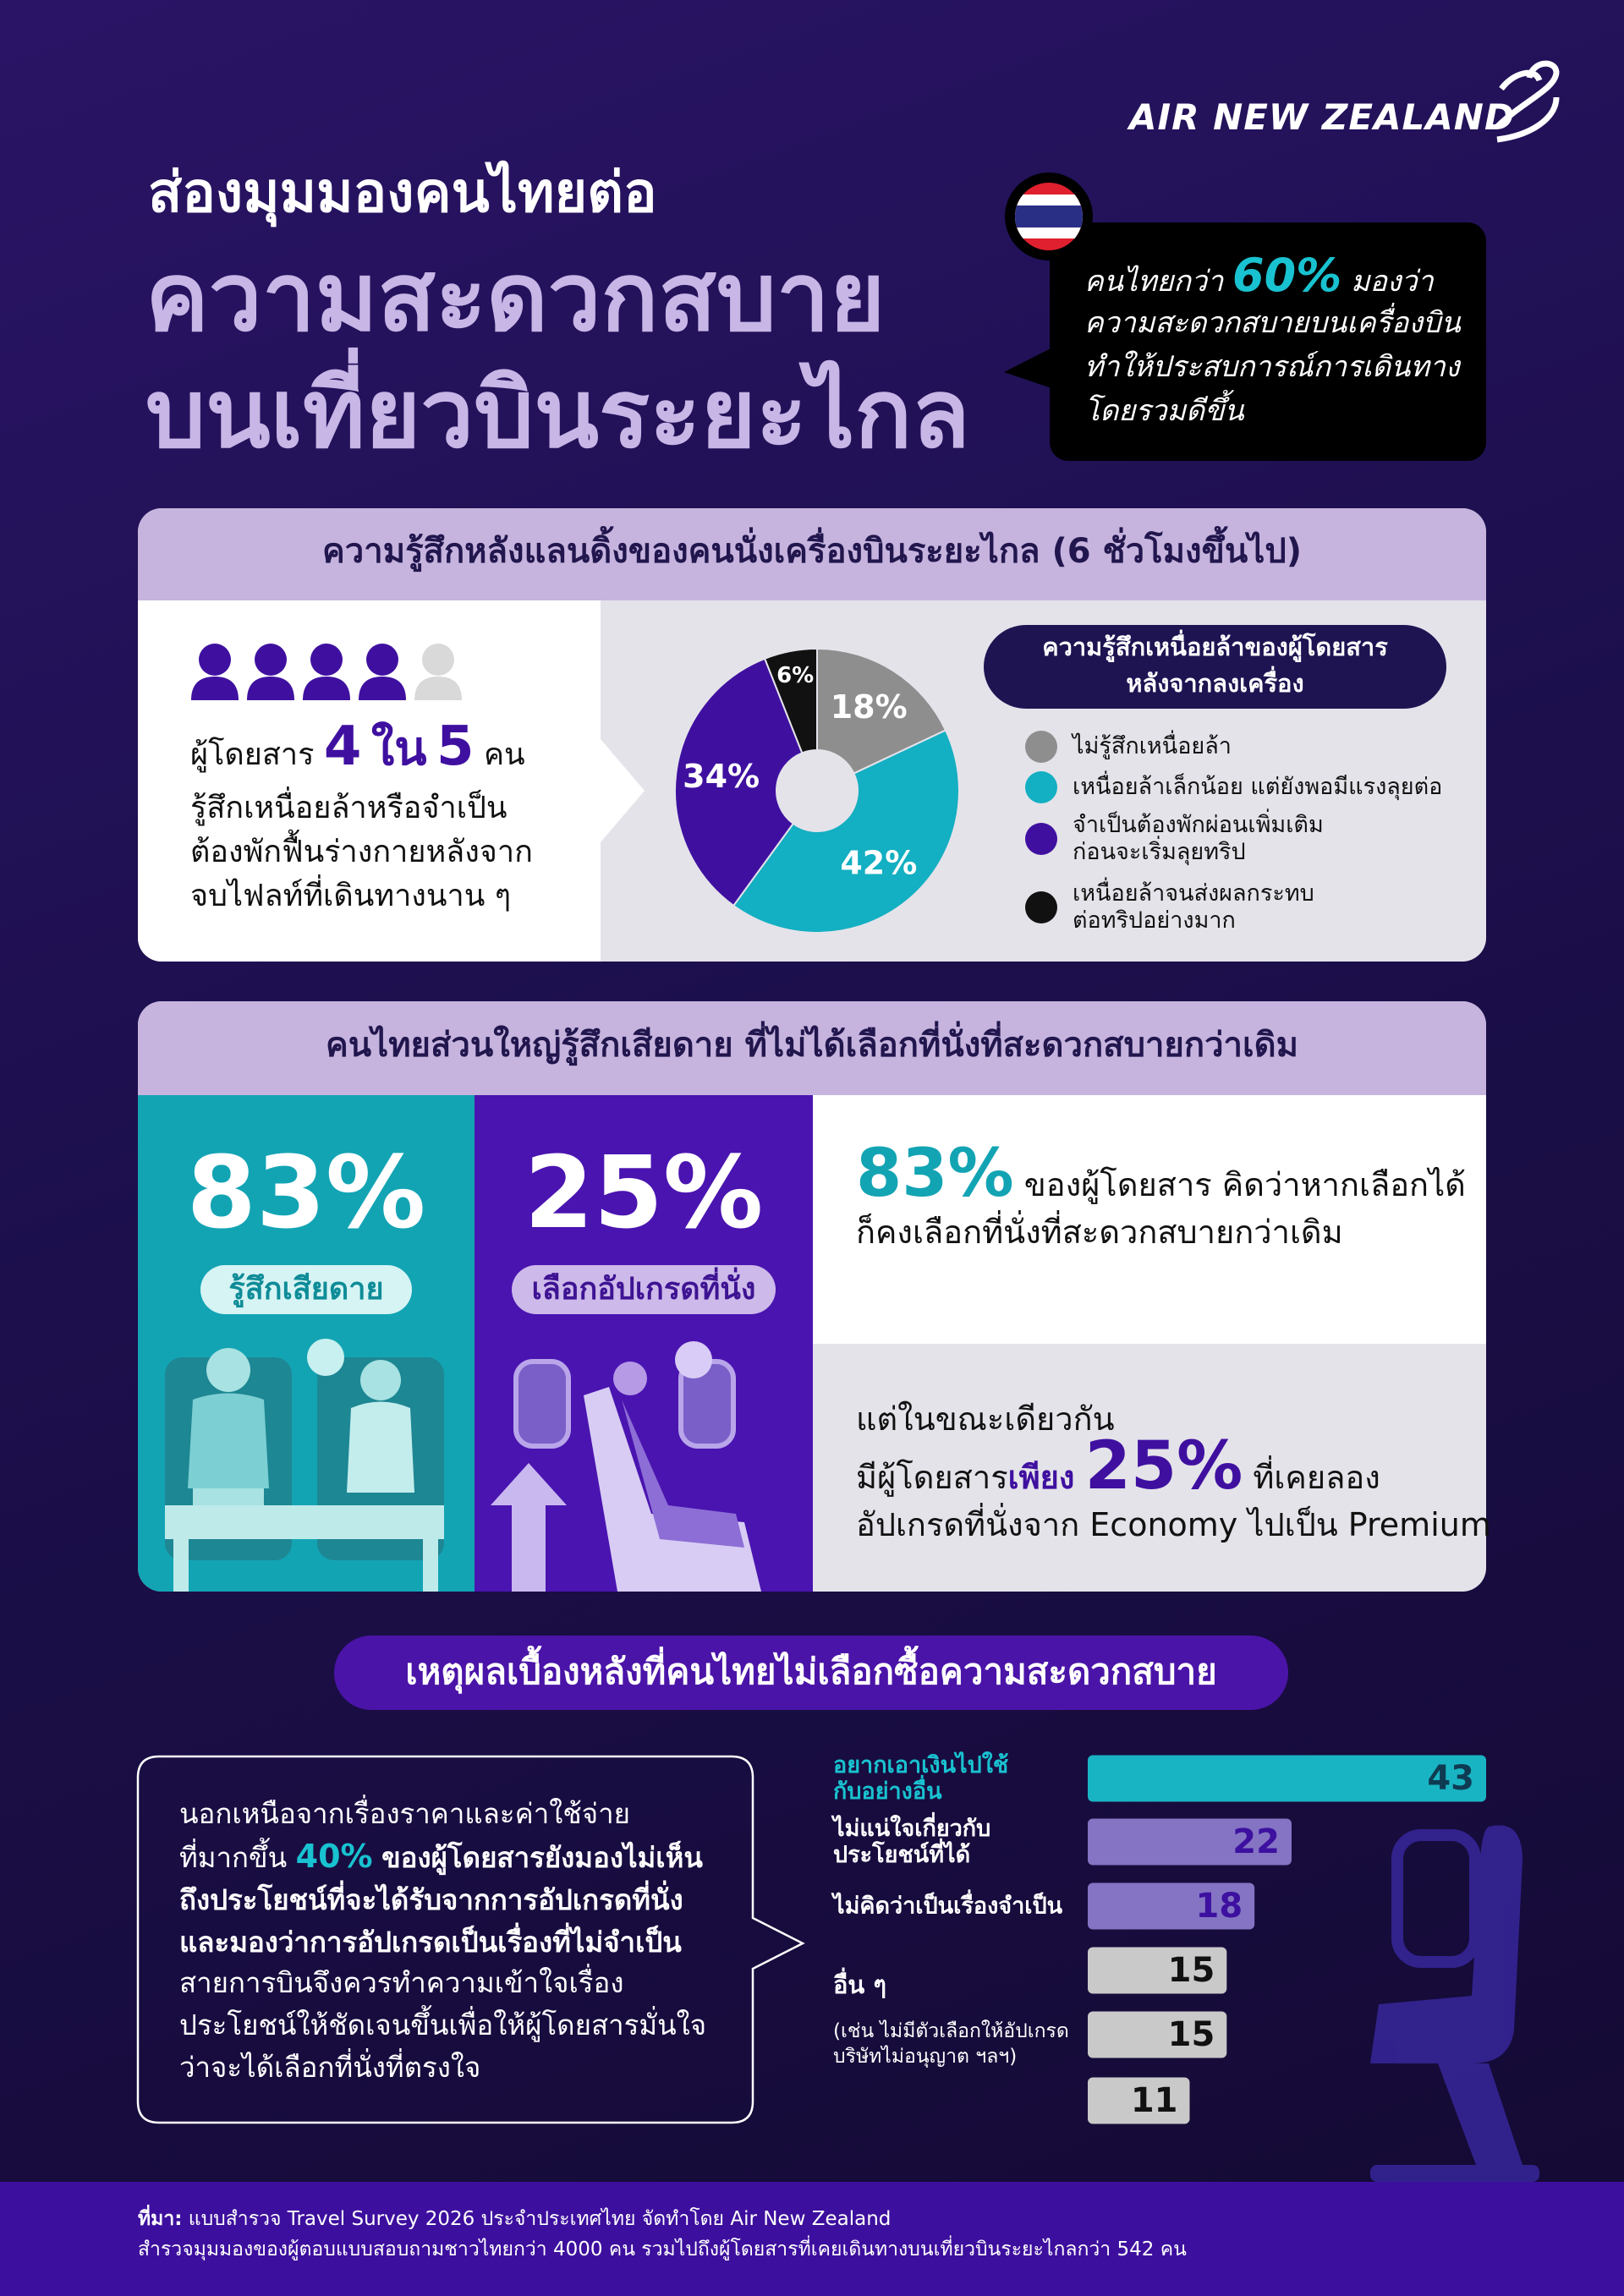 Image resolution: width=1624 pixels, height=2296 pixels. I want to click on note2-highlight: 25%, so click(1164, 1466).